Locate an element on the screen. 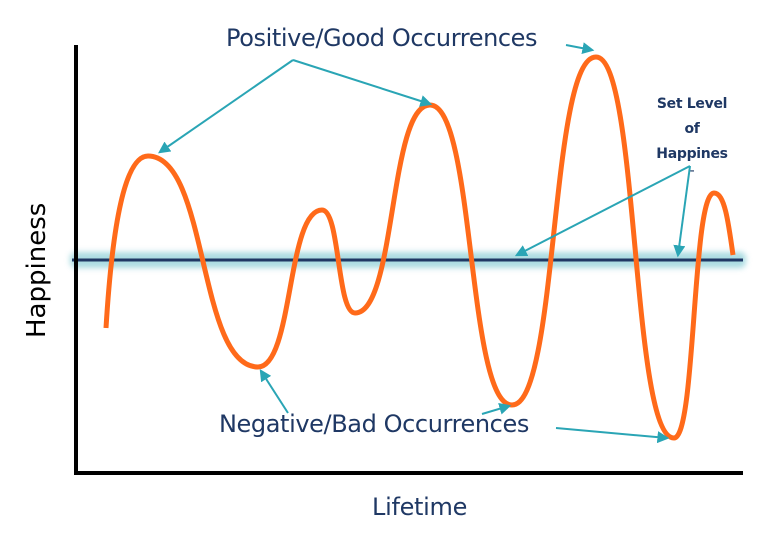 This screenshot has width=783, height=541. set-level-label-line: Set Level is located at coordinates (692, 104).